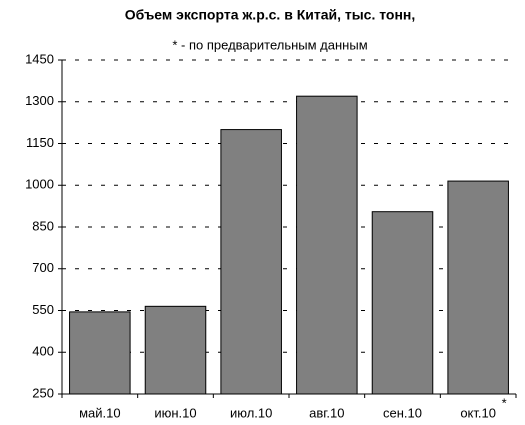  Describe the element at coordinates (43, 267) in the screenshot. I see `y-tick-label: 700` at that location.